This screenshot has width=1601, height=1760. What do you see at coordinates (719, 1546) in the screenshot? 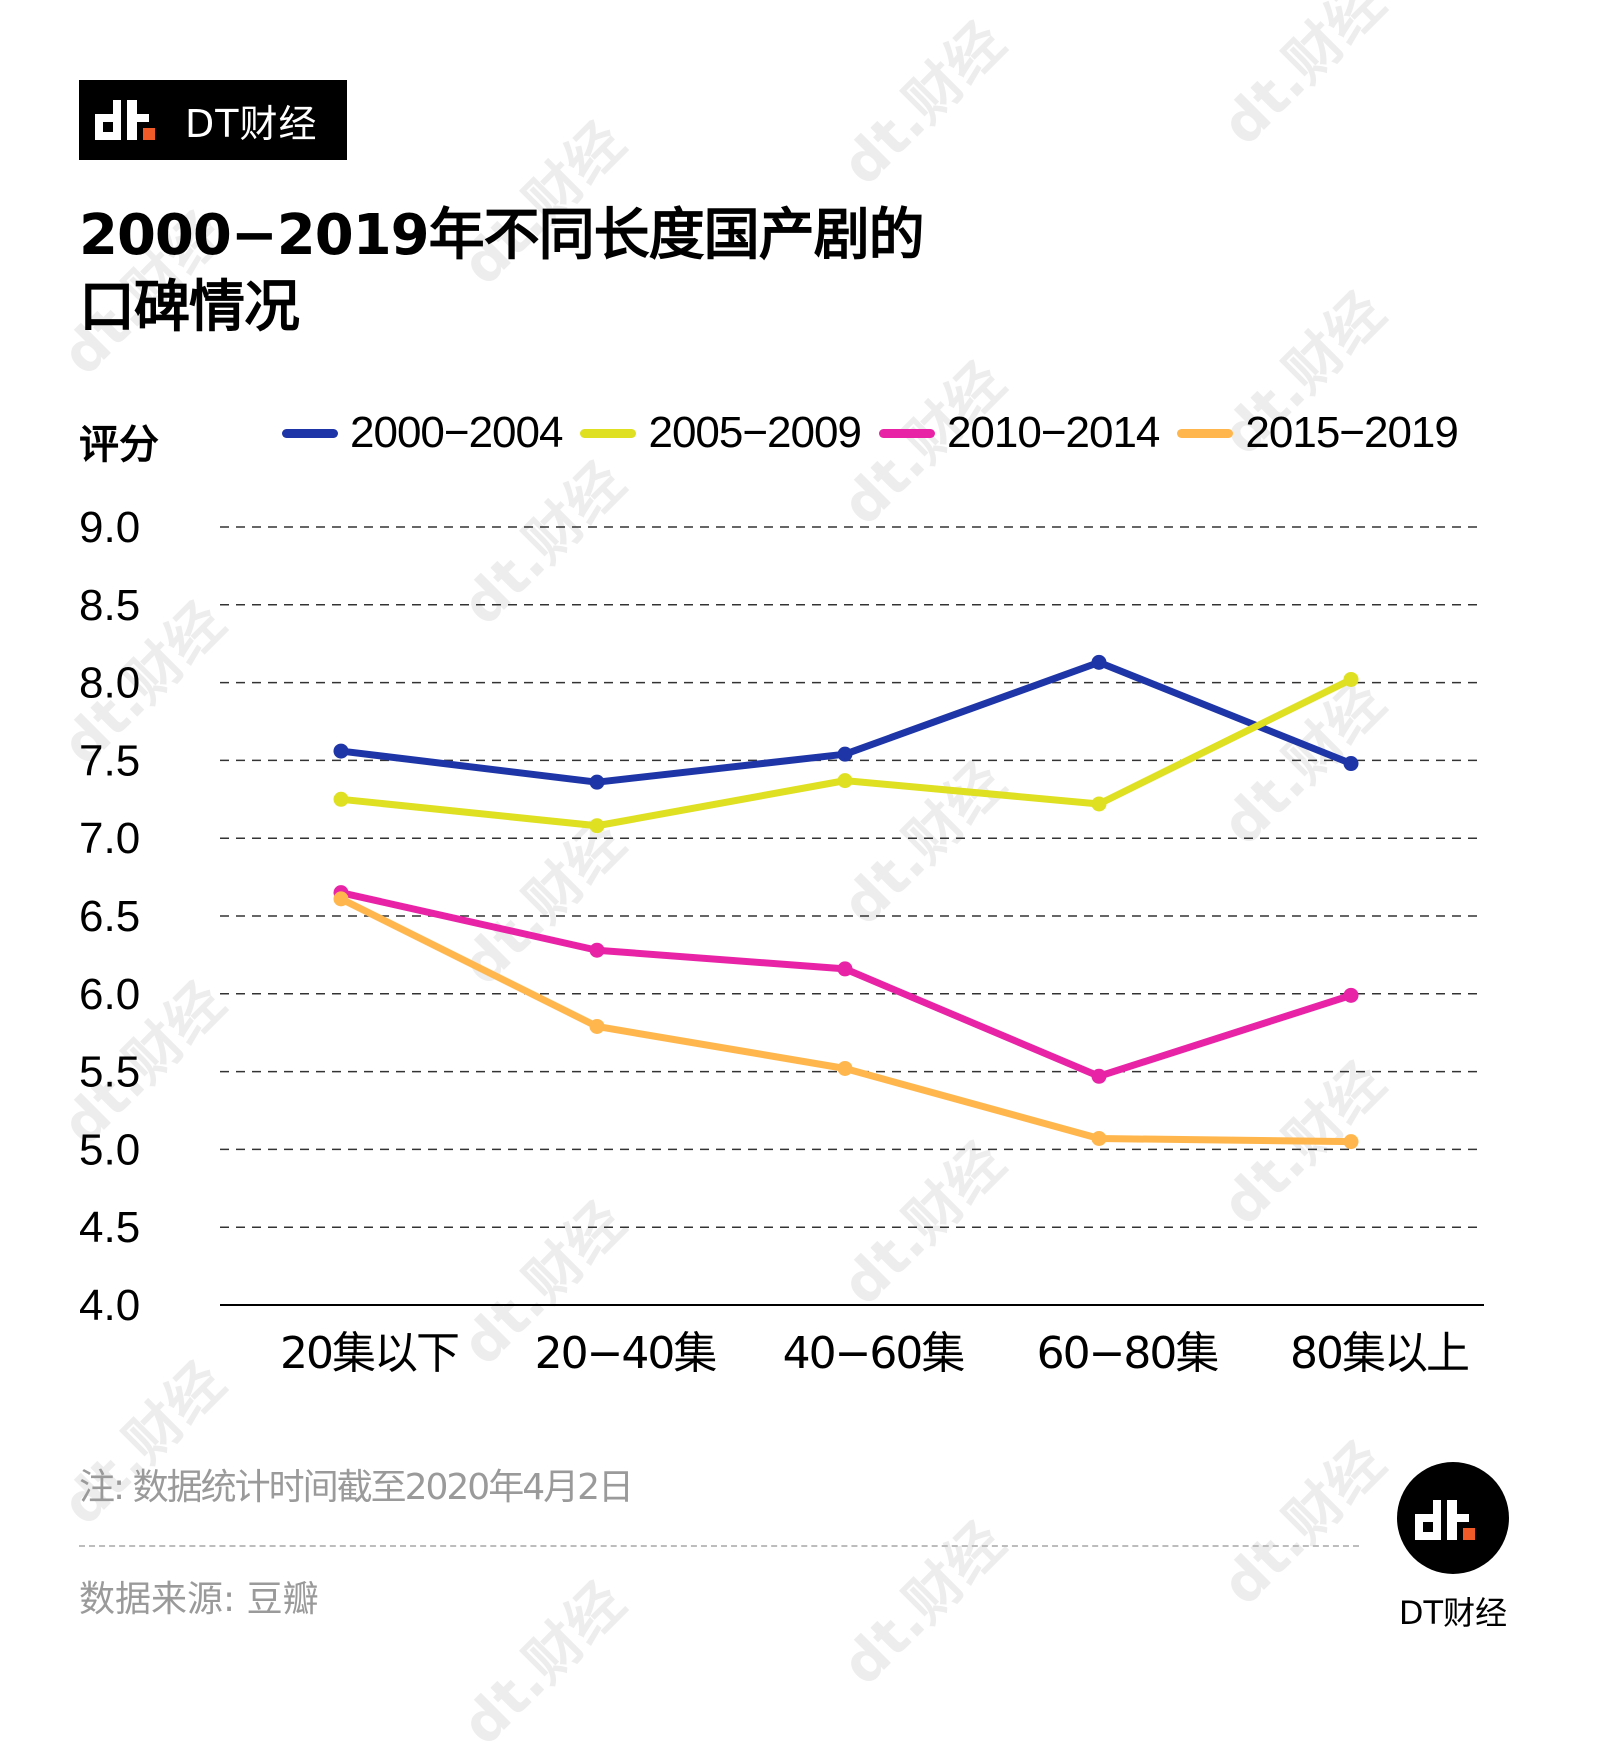
I see `footer-divider` at bounding box center [719, 1546].